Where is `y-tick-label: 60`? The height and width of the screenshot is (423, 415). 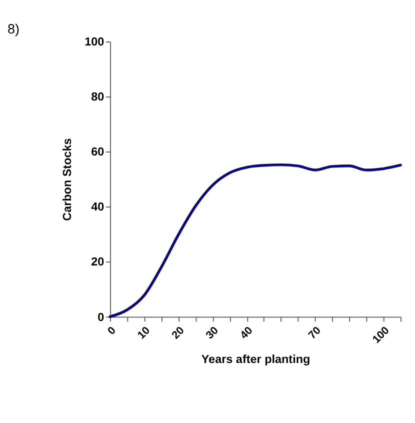
y-tick-label: 60 is located at coordinates (98, 152).